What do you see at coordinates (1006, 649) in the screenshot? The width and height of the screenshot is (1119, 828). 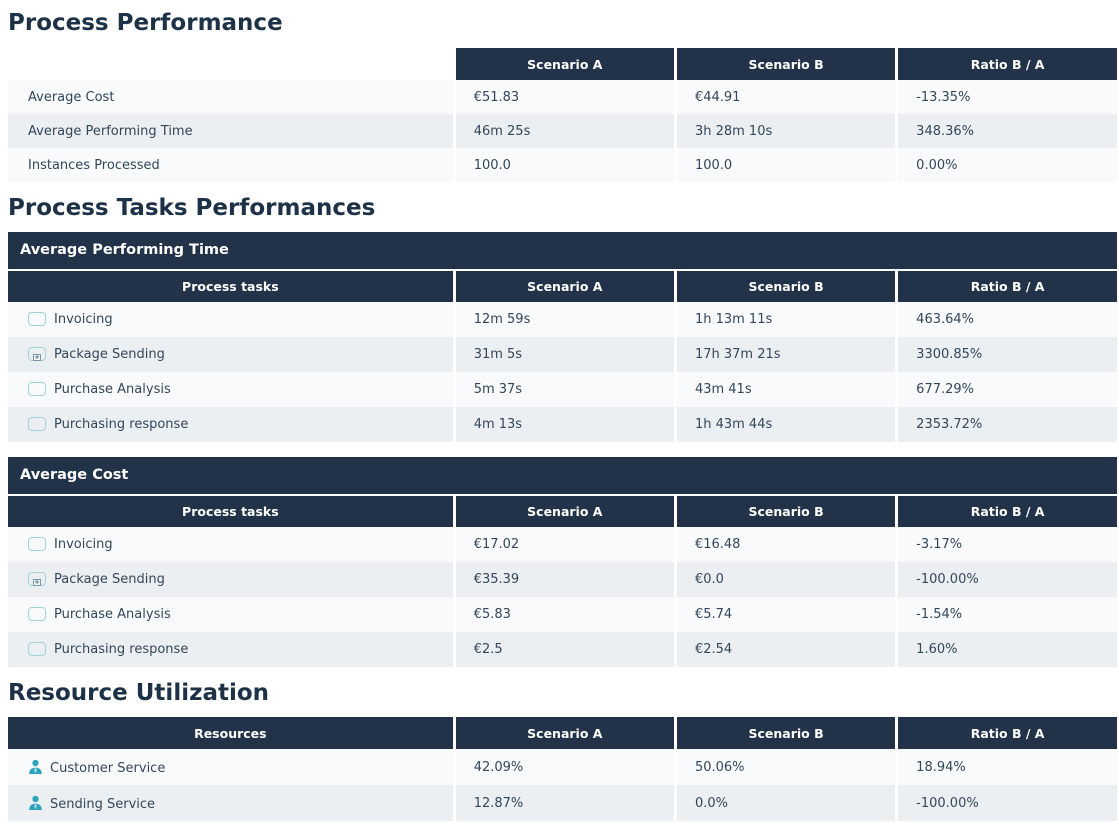 I see `ratio-value: 1.60%` at bounding box center [1006, 649].